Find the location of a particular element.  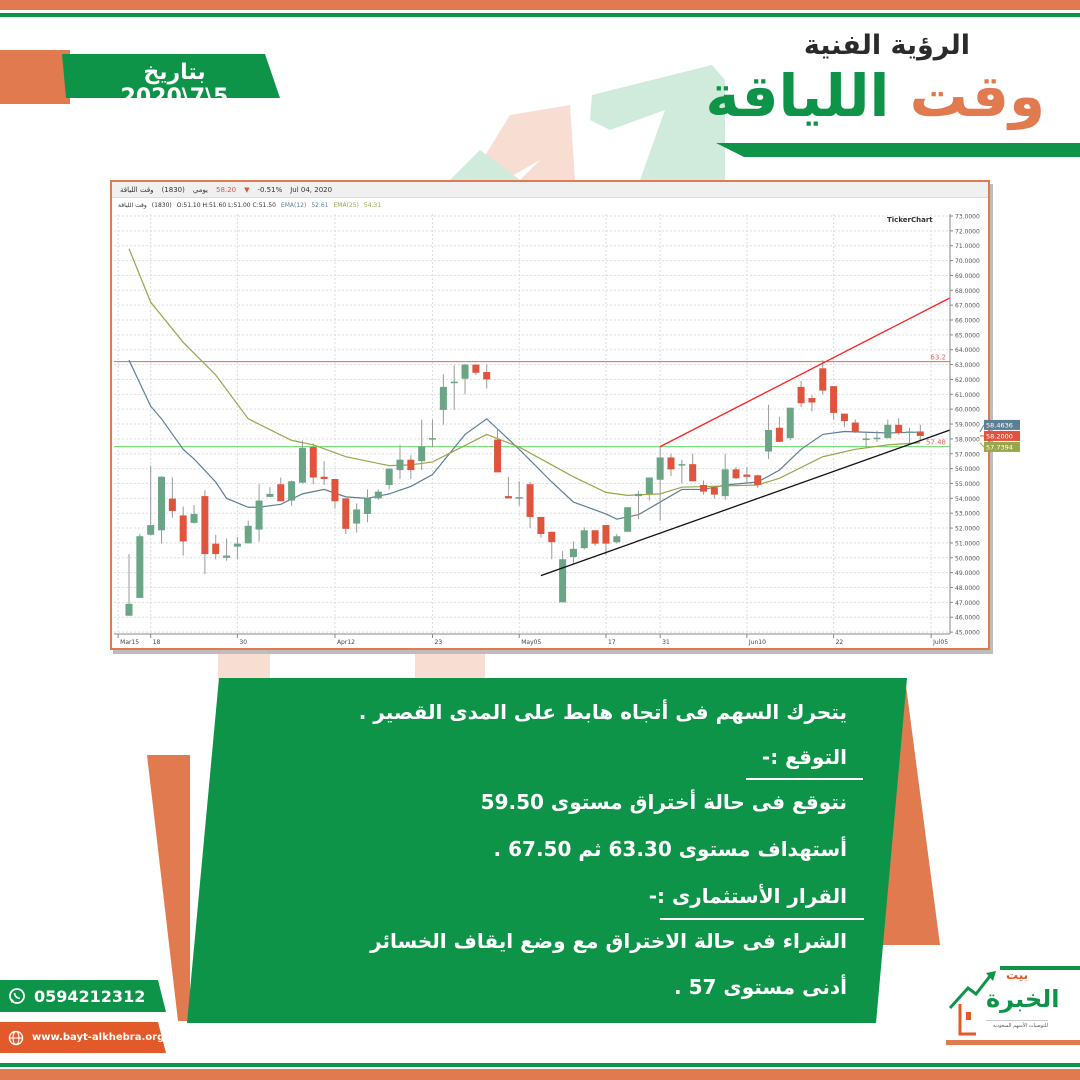

symbol-code: (1830) is located at coordinates (173, 189).